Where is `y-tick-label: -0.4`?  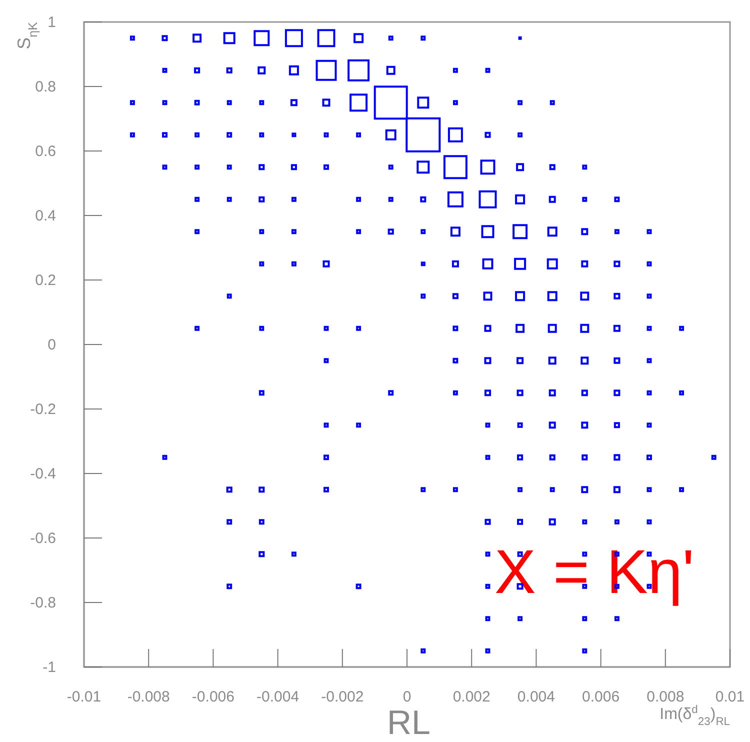
y-tick-label: -0.4 is located at coordinates (43, 473).